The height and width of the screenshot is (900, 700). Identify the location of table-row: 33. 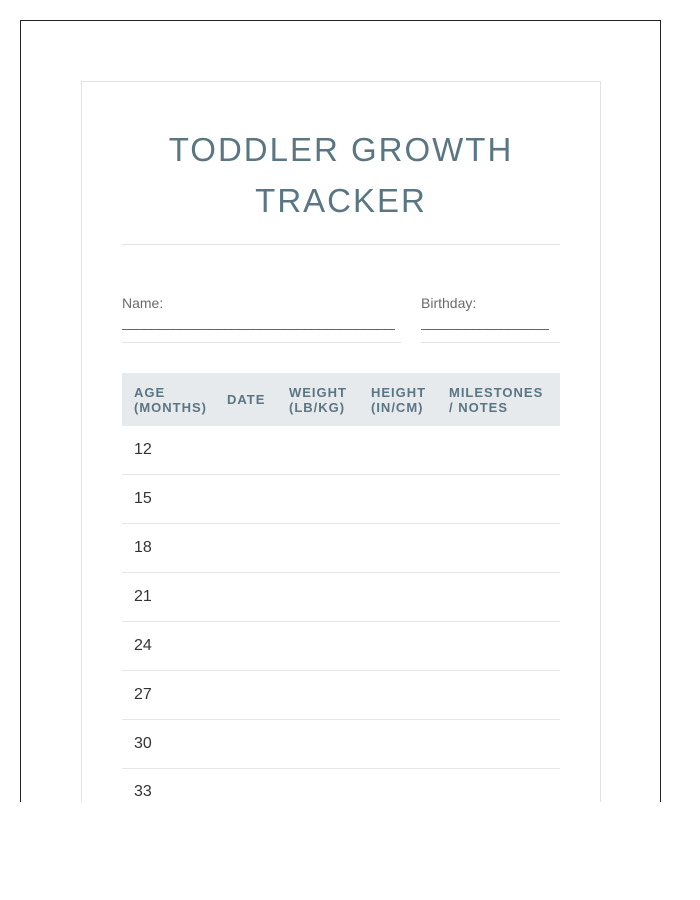
(341, 789).